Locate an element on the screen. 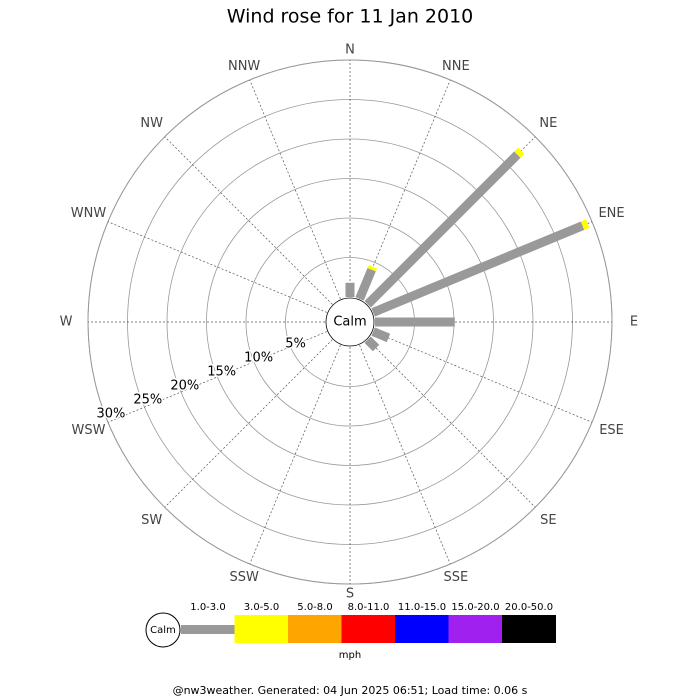  direction-label: WNW is located at coordinates (89, 213).